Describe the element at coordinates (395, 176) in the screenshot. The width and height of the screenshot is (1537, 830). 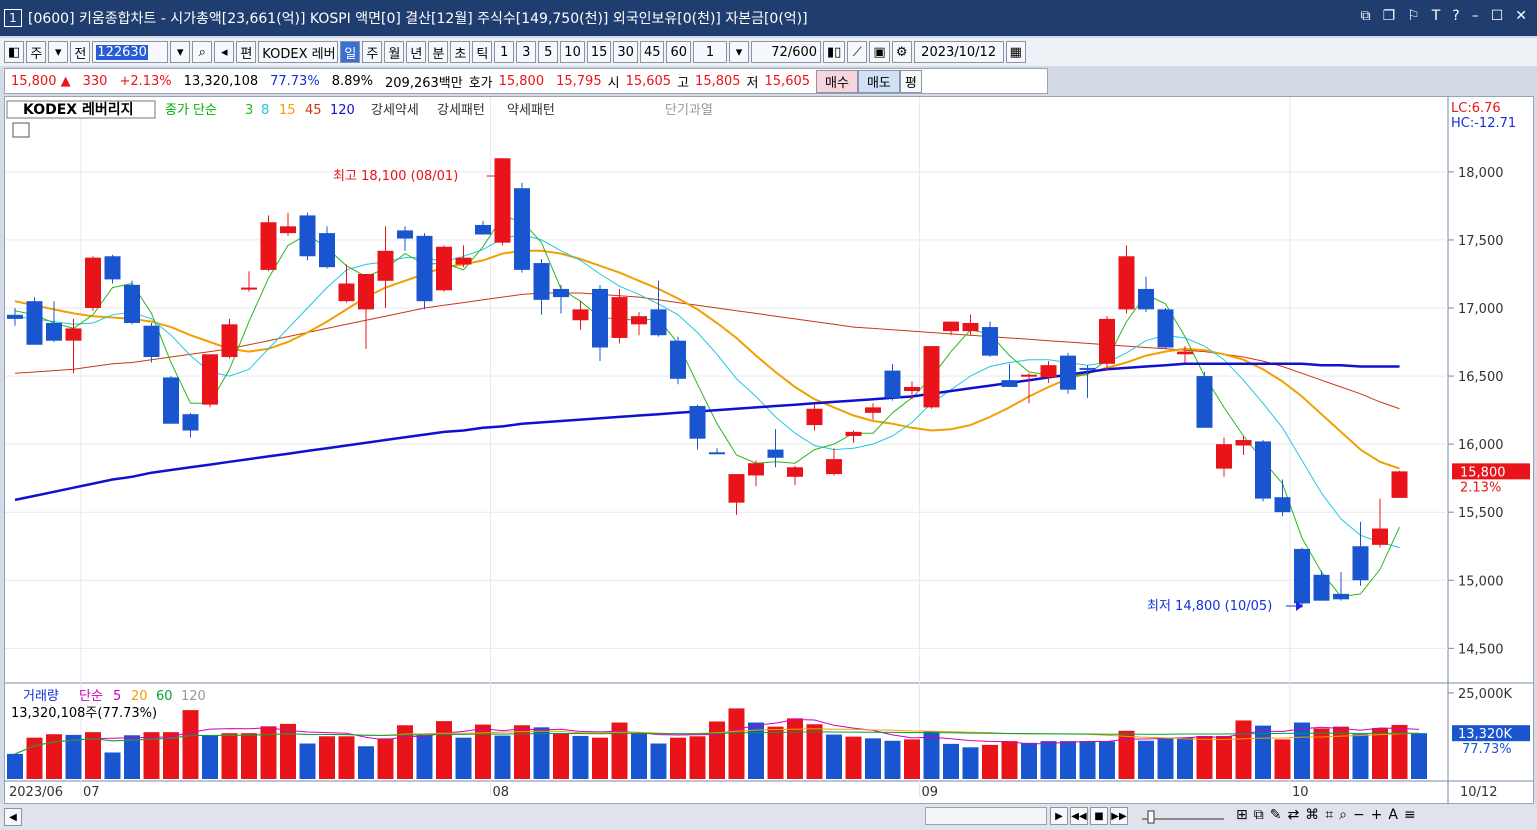
I see `high-annotation: 최고 18,100 (08/01)` at that location.